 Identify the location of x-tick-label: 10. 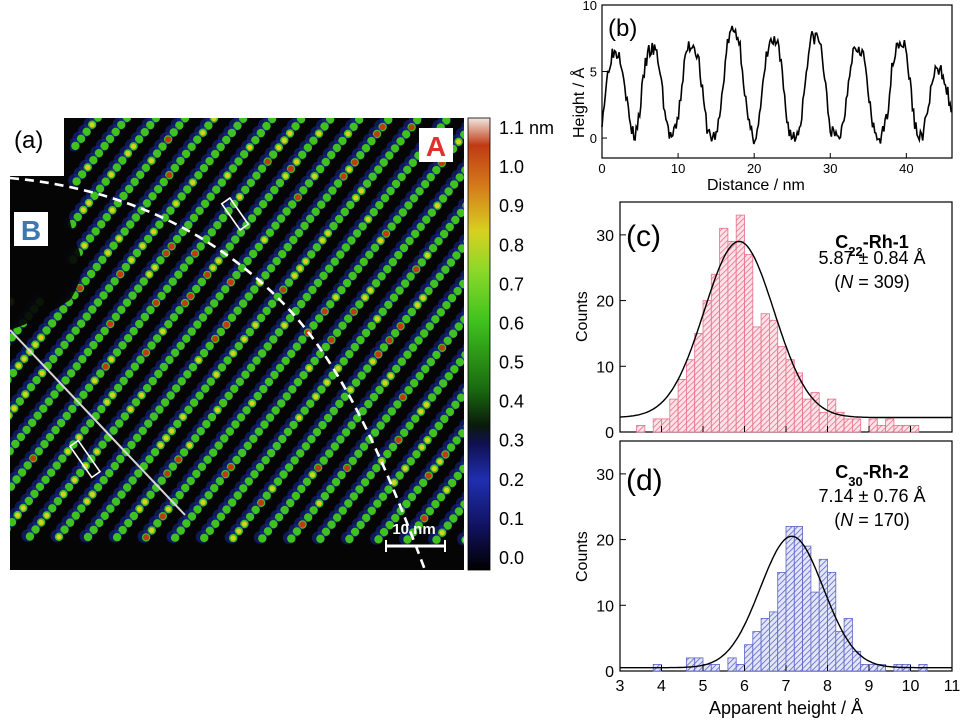
(911, 686).